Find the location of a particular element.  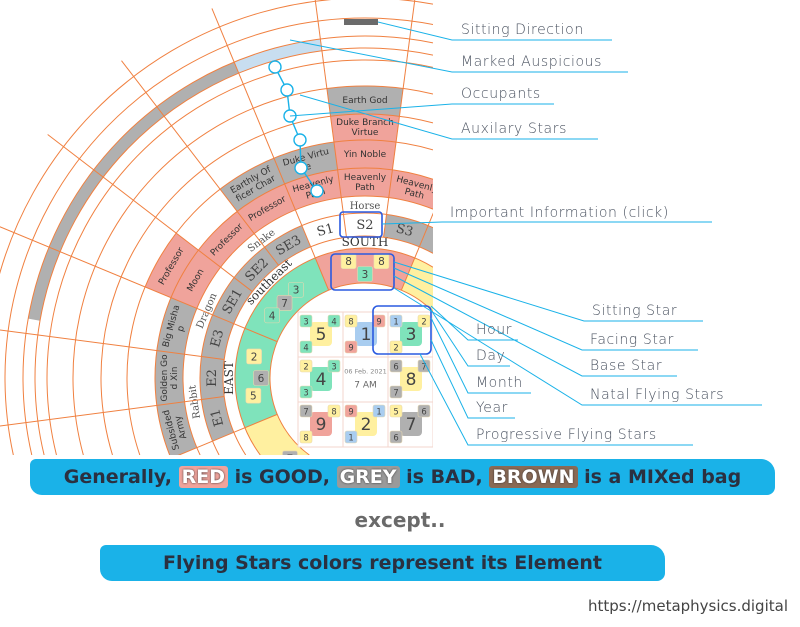

label-important-information: Important Information (click) is located at coordinates (559, 213).